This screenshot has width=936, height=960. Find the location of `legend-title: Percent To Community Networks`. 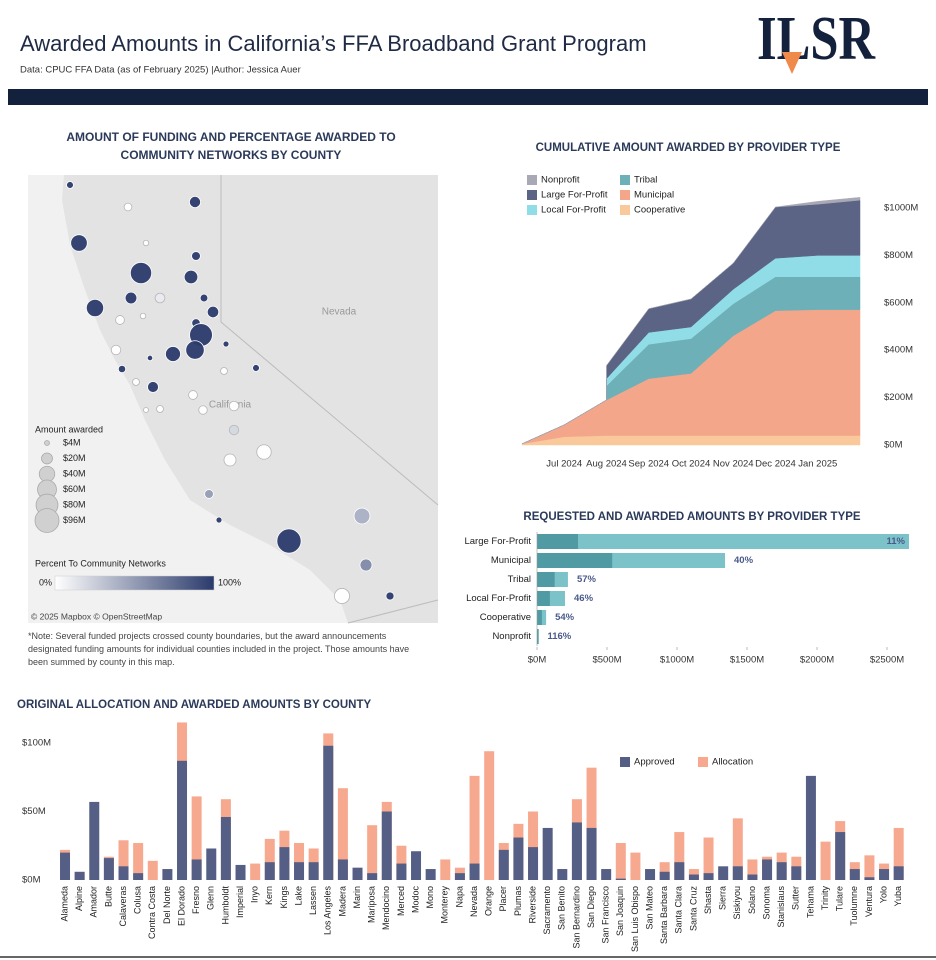

legend-title: Percent To Community Networks is located at coordinates (100, 563).